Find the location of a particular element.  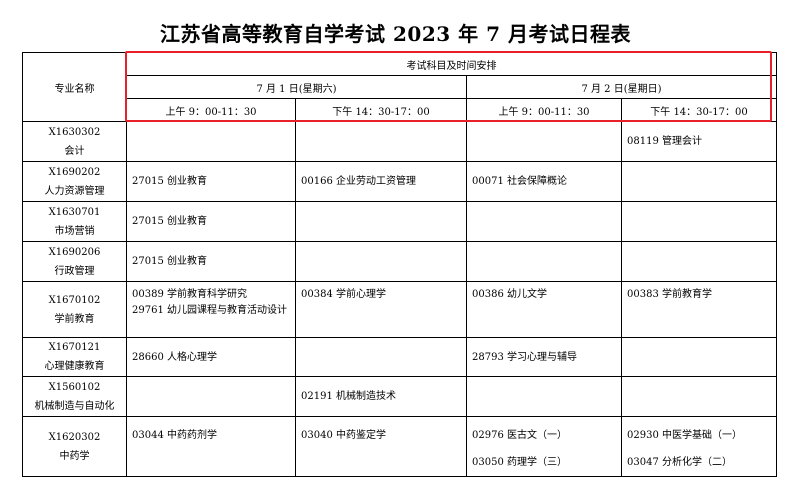

subject-entry: 03040 中药鉴定学 is located at coordinates (343, 435).